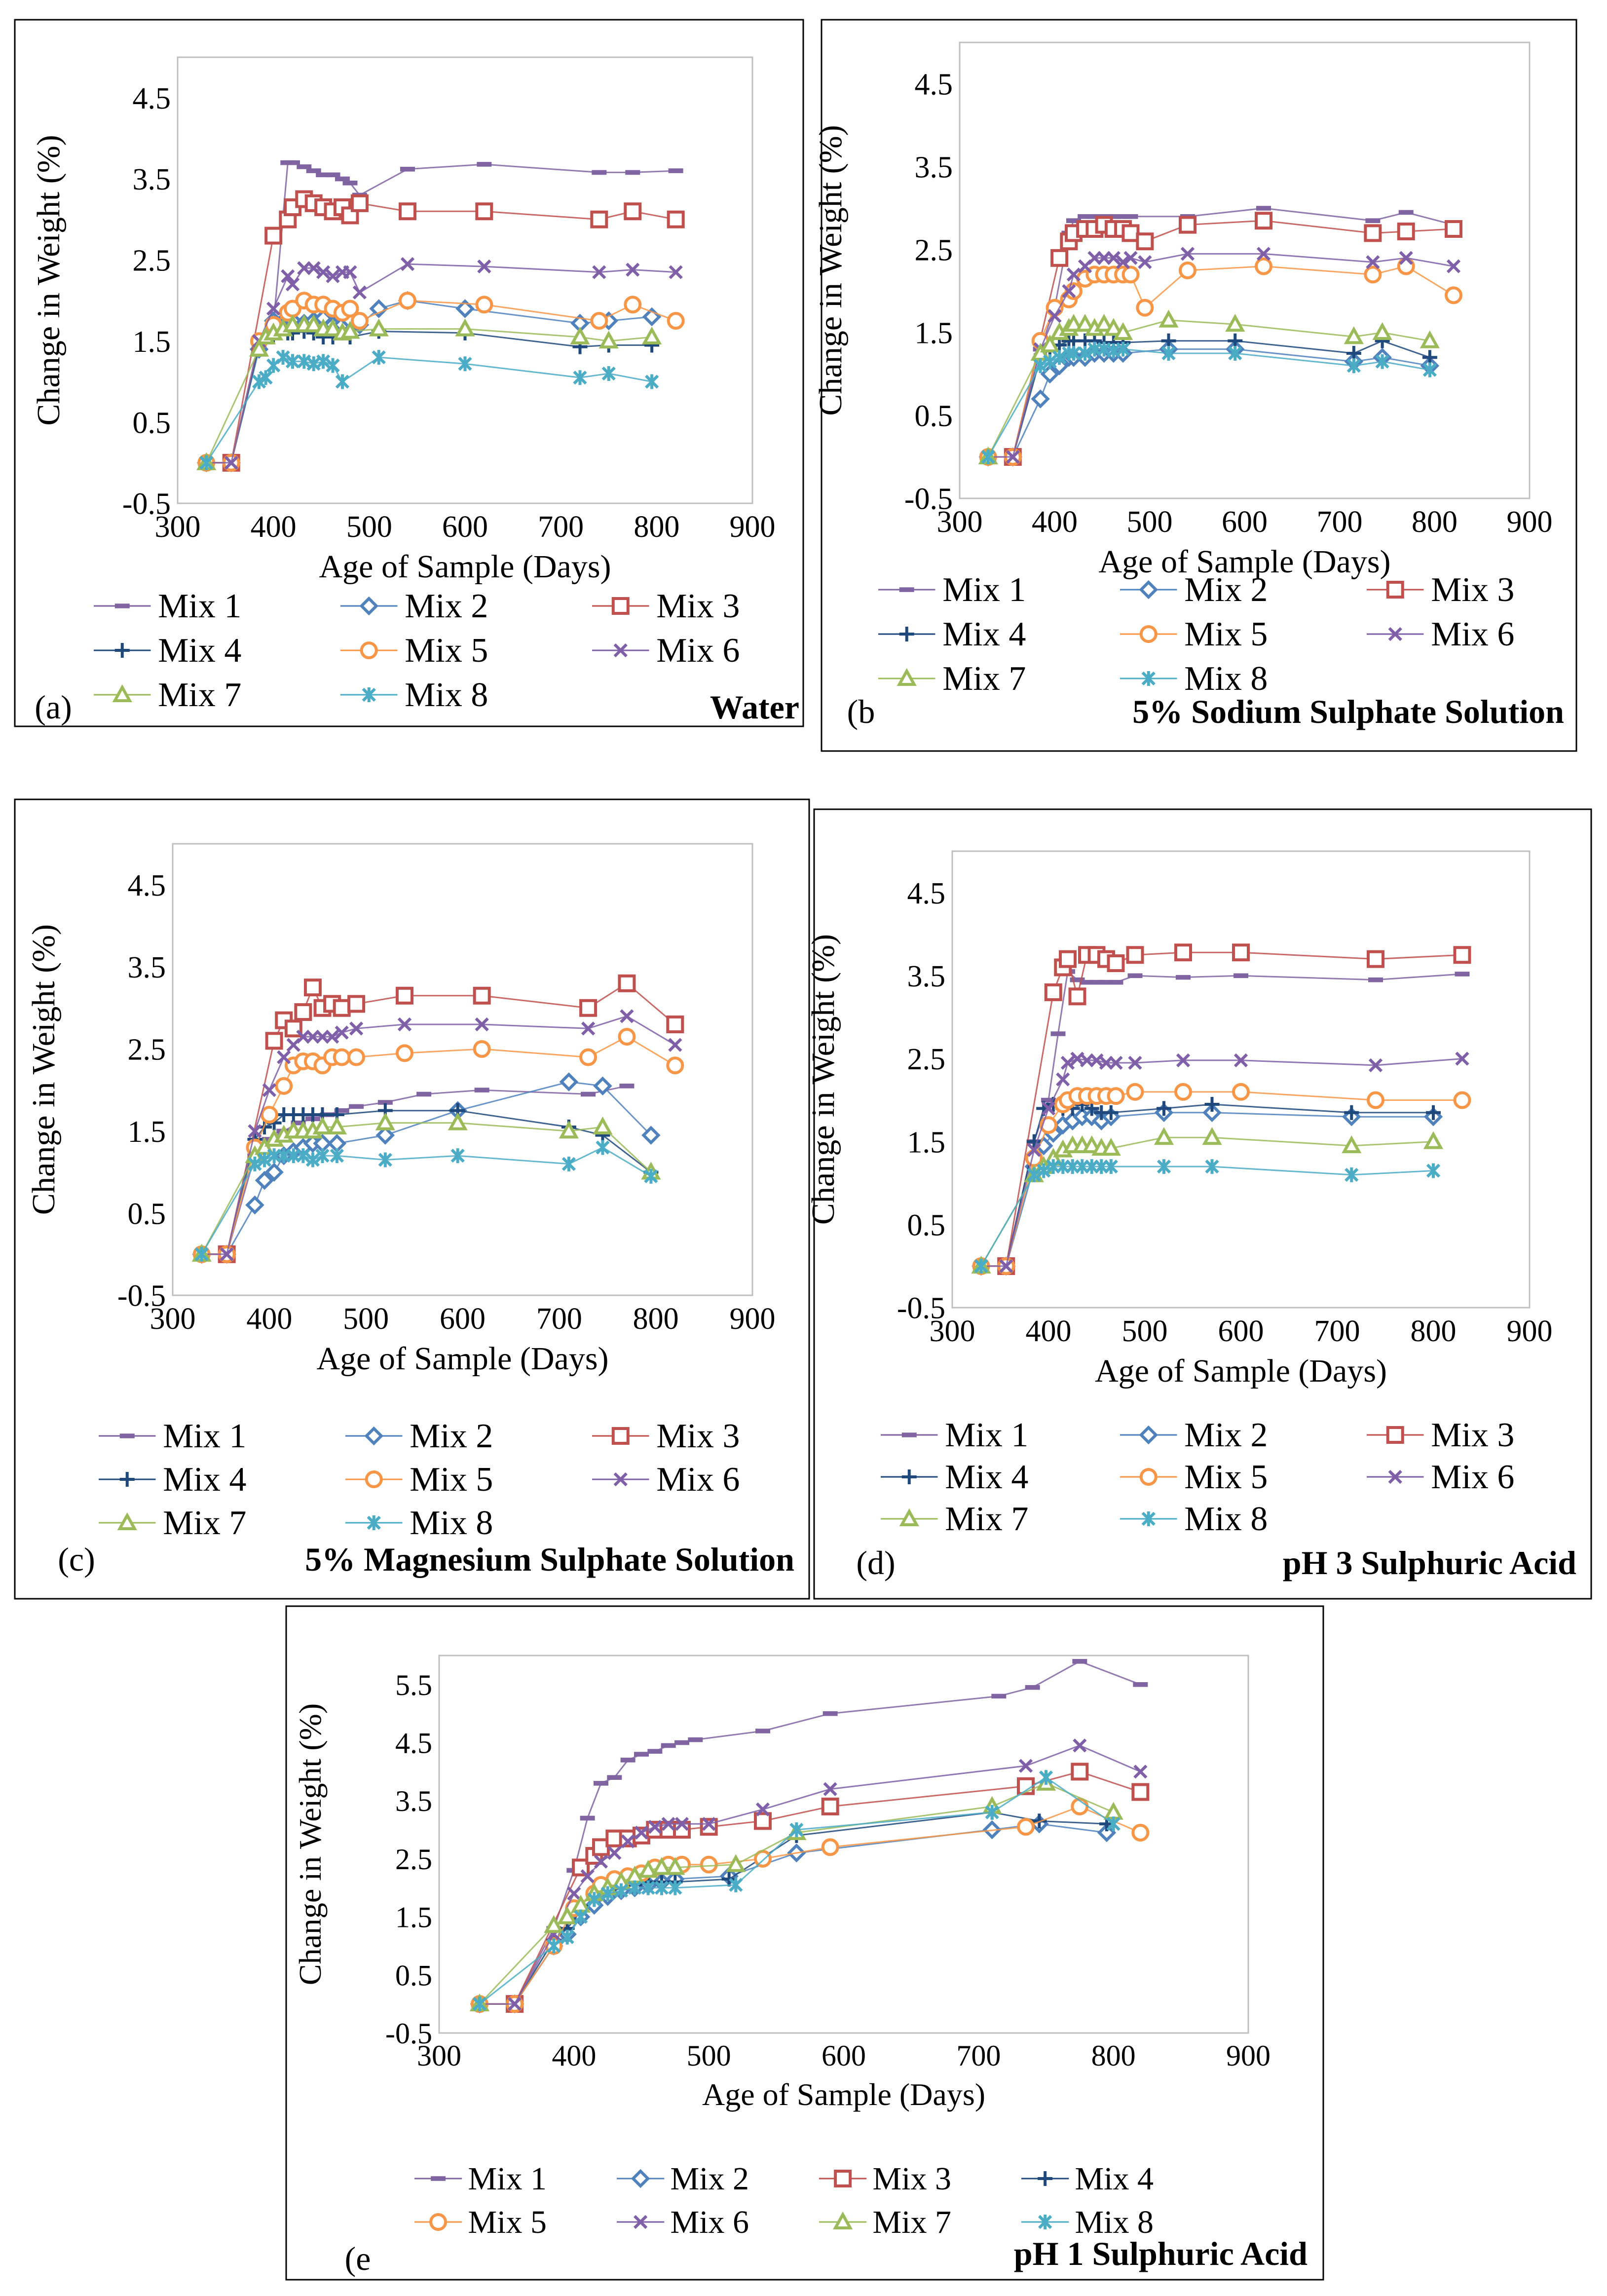 The image size is (1607, 2296). I want to click on y-tick-label: -0.5, so click(928, 500).